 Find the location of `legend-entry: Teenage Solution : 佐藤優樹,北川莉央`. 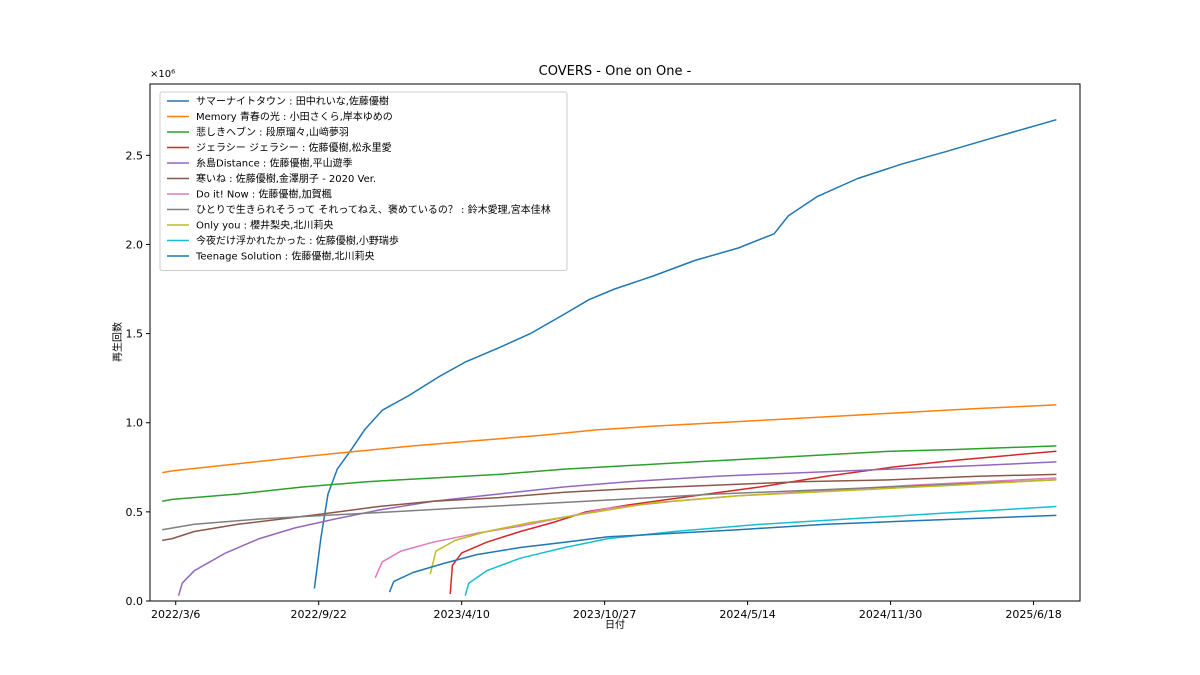

legend-entry: Teenage Solution : 佐藤優樹,北川莉央 is located at coordinates (285, 256).